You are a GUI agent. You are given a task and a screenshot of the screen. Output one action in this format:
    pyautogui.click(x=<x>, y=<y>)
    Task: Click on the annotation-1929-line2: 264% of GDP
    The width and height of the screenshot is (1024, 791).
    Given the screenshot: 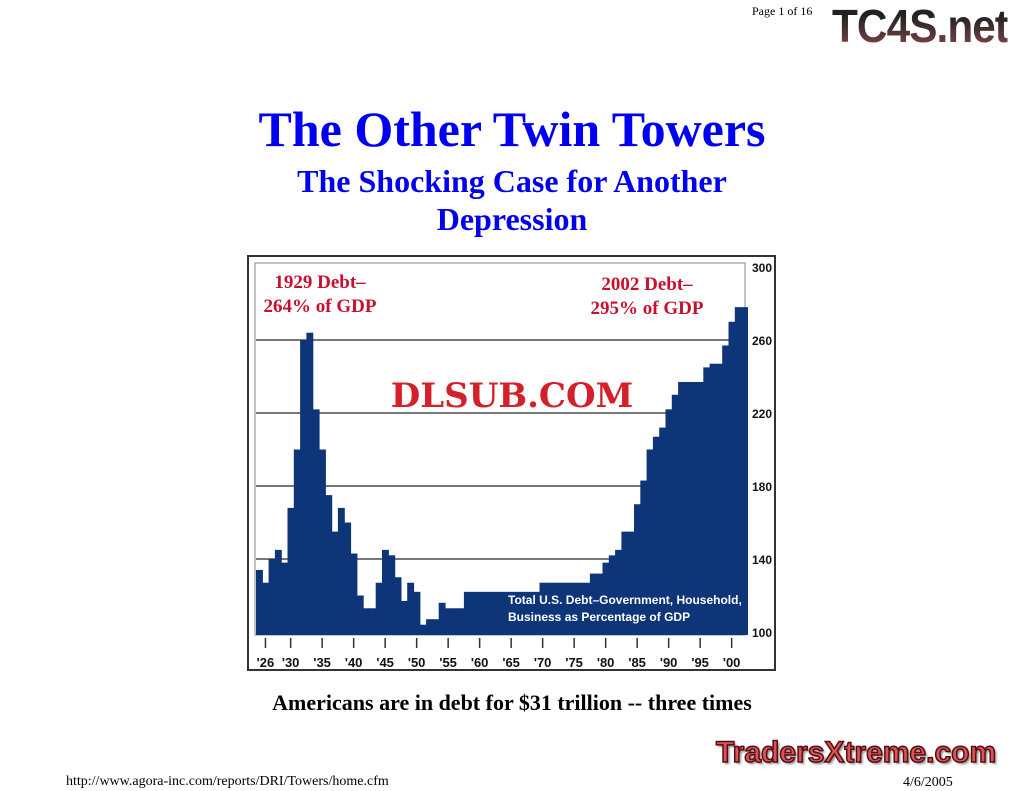 What is the action you would take?
    pyautogui.click(x=320, y=306)
    